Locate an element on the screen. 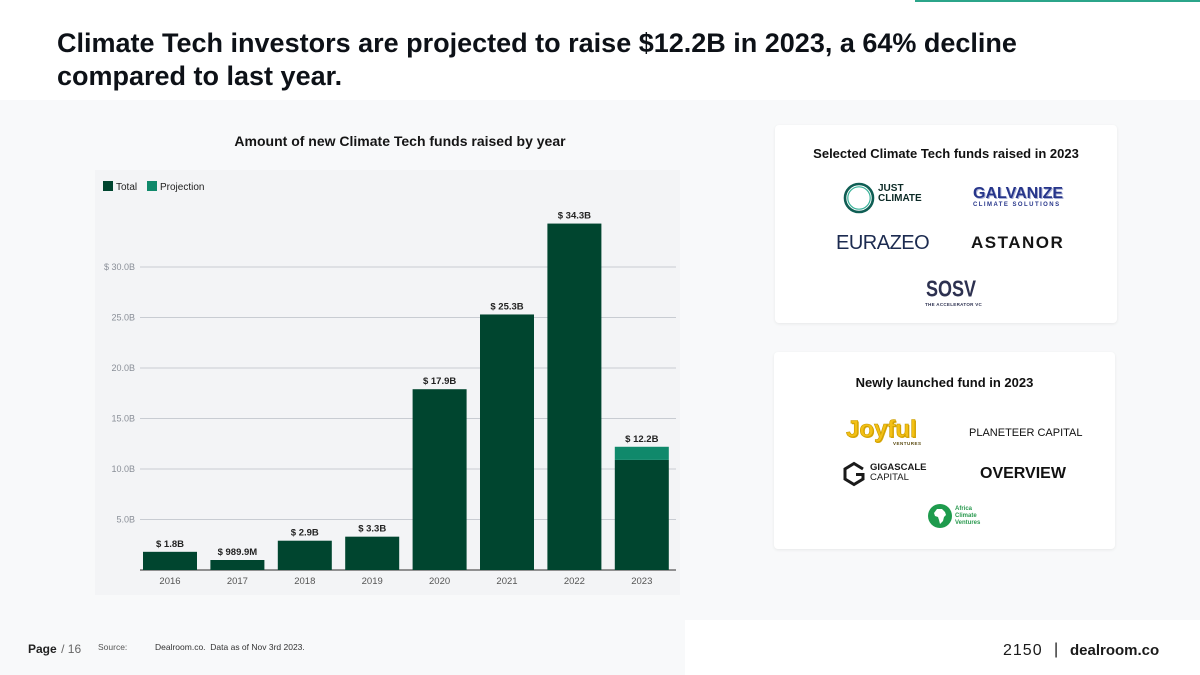 This screenshot has width=1200, height=675. just-climate-line1: JUST is located at coordinates (891, 188).